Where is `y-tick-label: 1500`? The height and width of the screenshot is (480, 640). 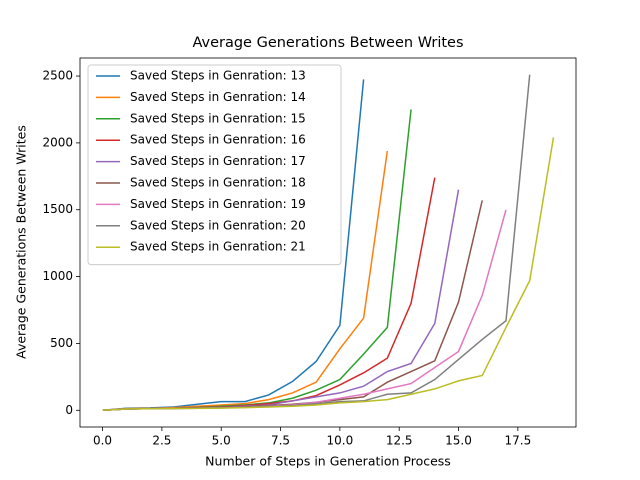
y-tick-label: 1500 is located at coordinates (57, 209).